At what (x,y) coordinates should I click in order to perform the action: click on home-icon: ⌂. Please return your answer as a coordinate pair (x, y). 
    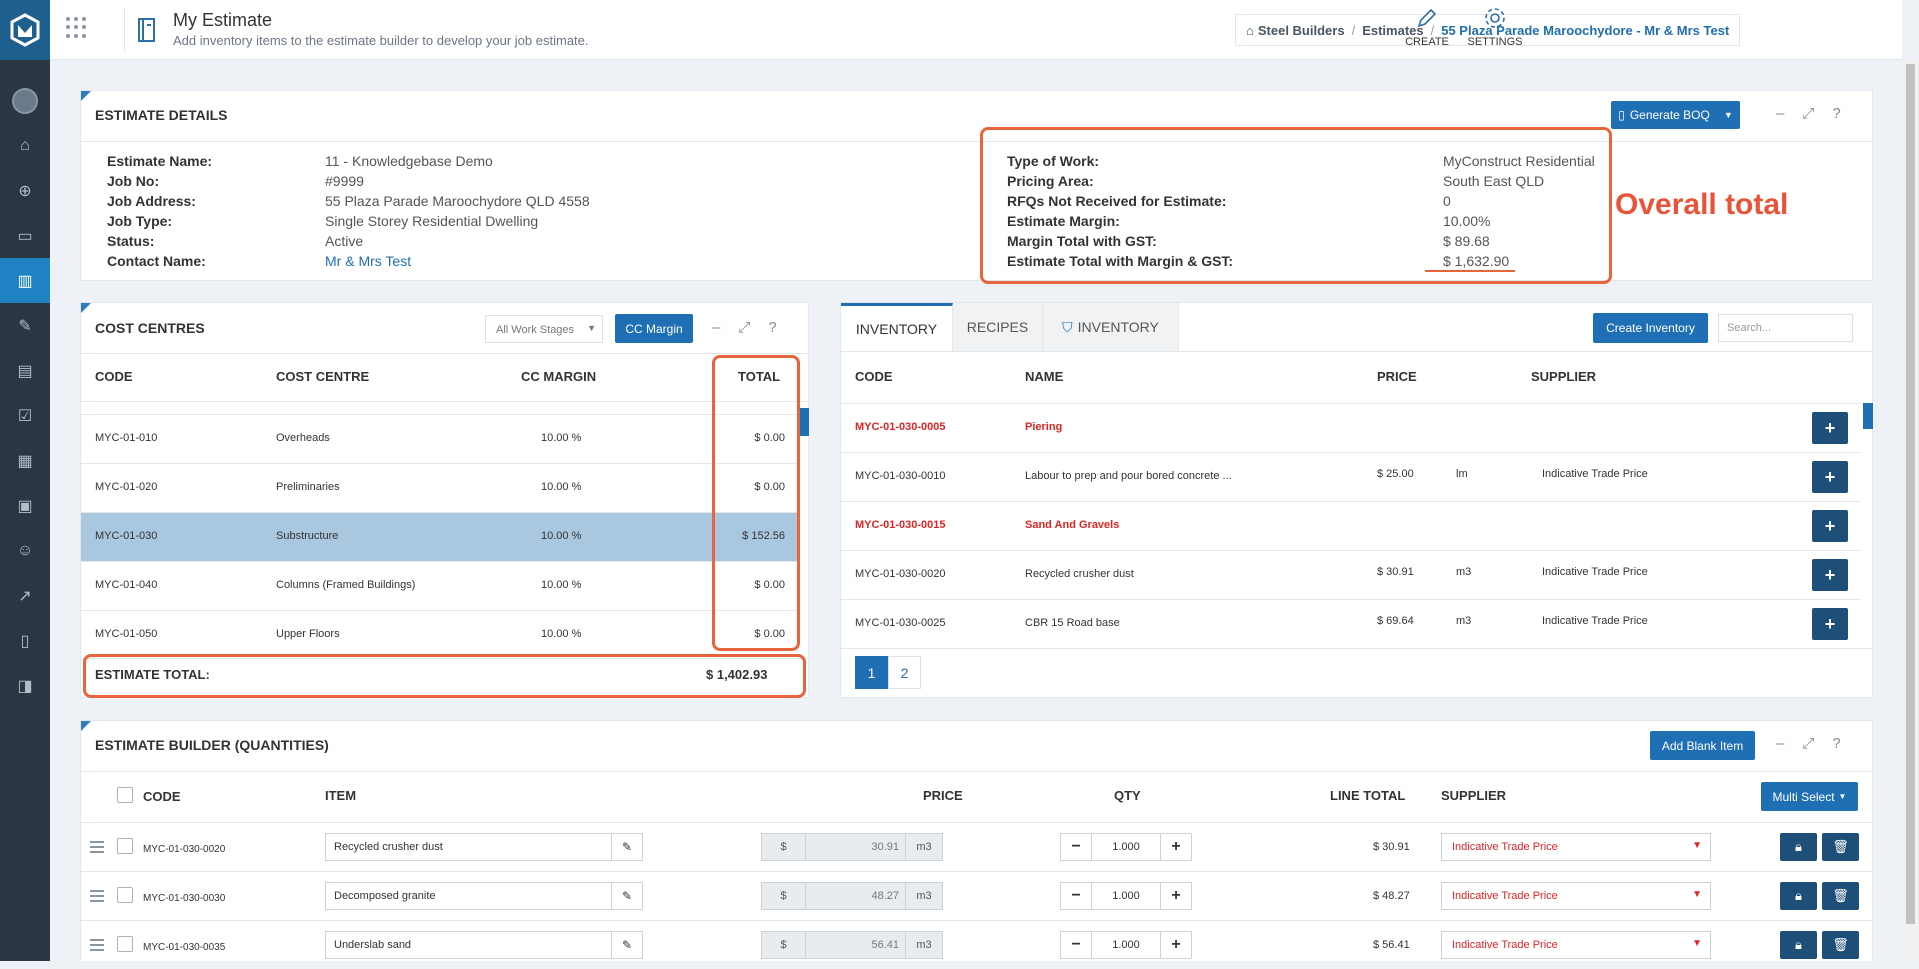
    Looking at the image, I should click on (25, 145).